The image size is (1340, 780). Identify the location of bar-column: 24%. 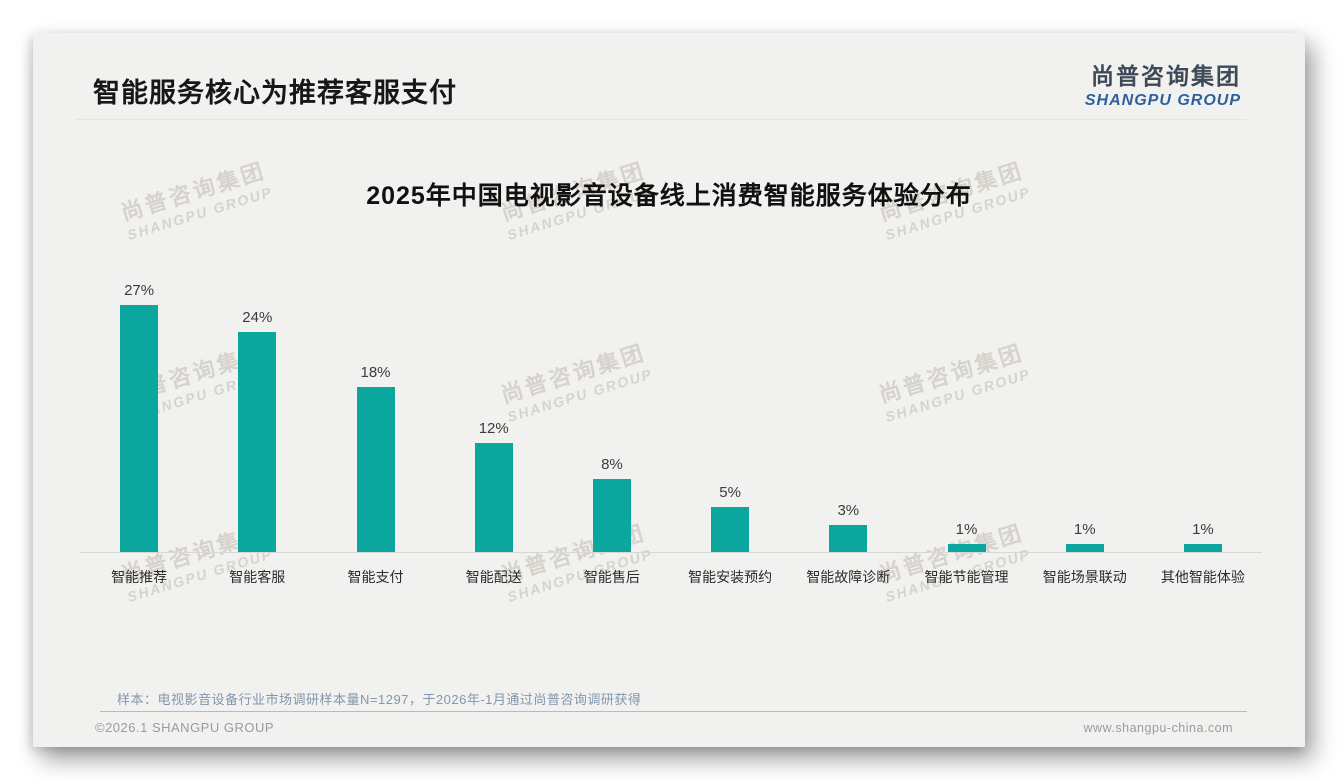
(257, 413).